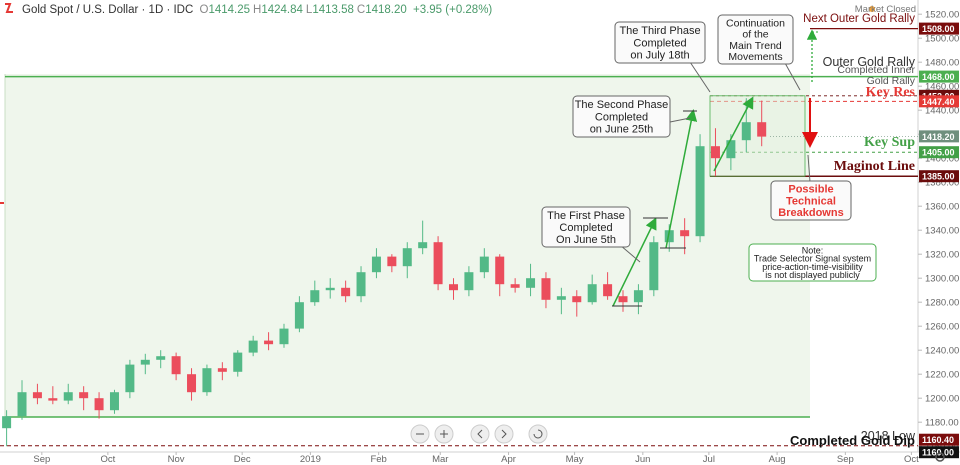 The height and width of the screenshot is (465, 960). What do you see at coordinates (755, 57) in the screenshot?
I see `callout-text: Movements` at bounding box center [755, 57].